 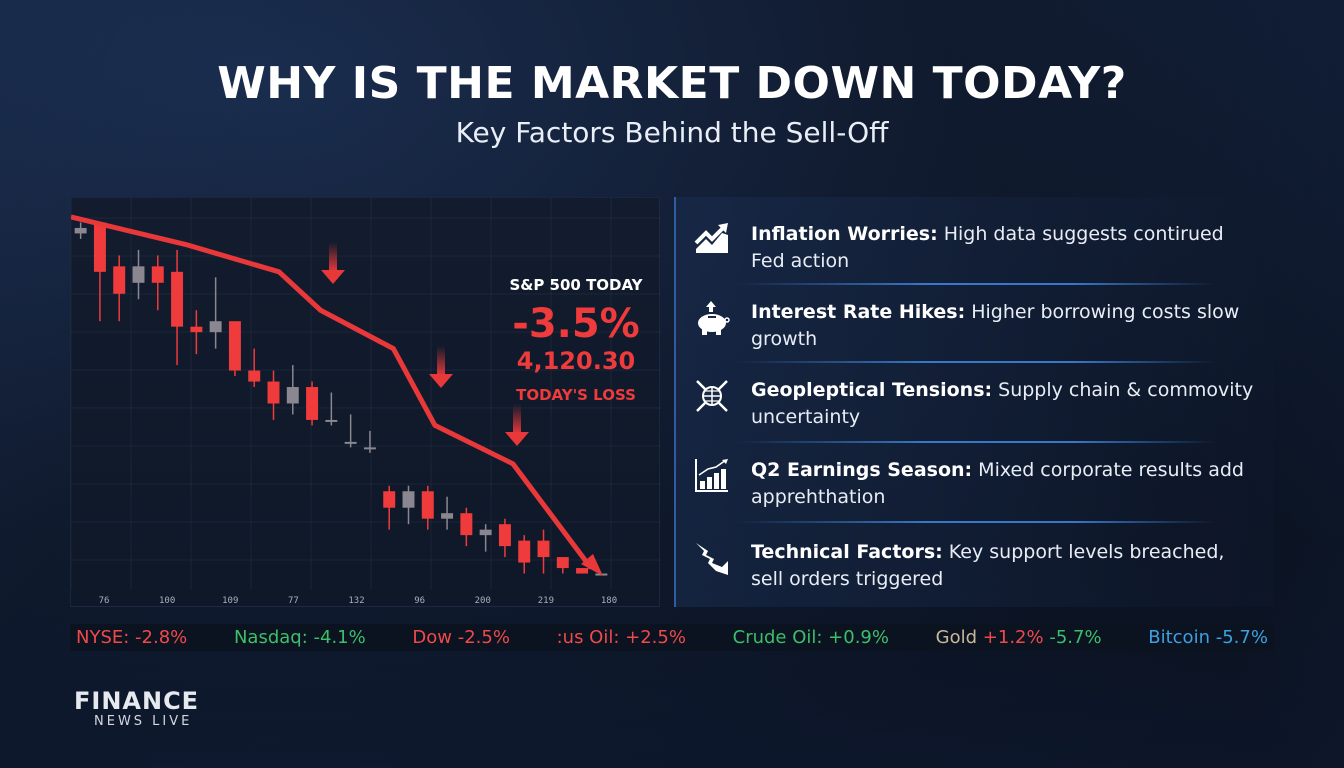 I want to click on ticker-item-nasdaq: Nasdaq: -4.1%, so click(x=299, y=637).